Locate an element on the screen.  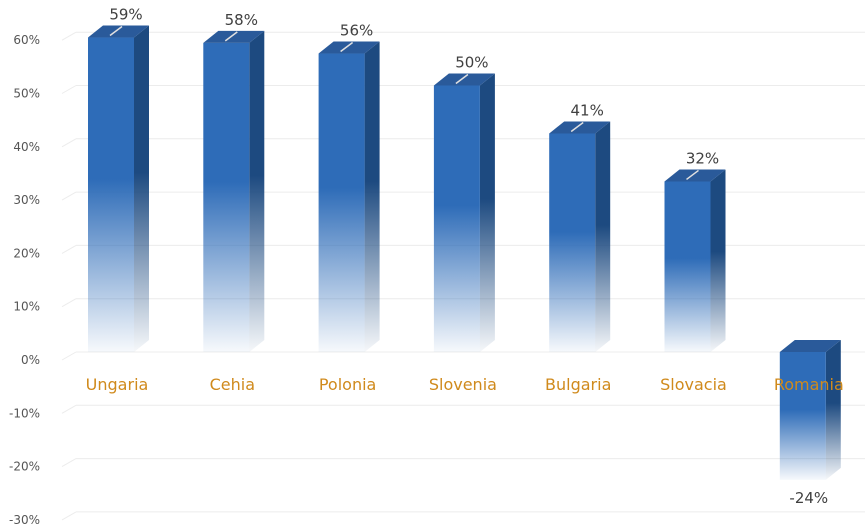
y-tick-label: 40% is located at coordinates (26, 147).